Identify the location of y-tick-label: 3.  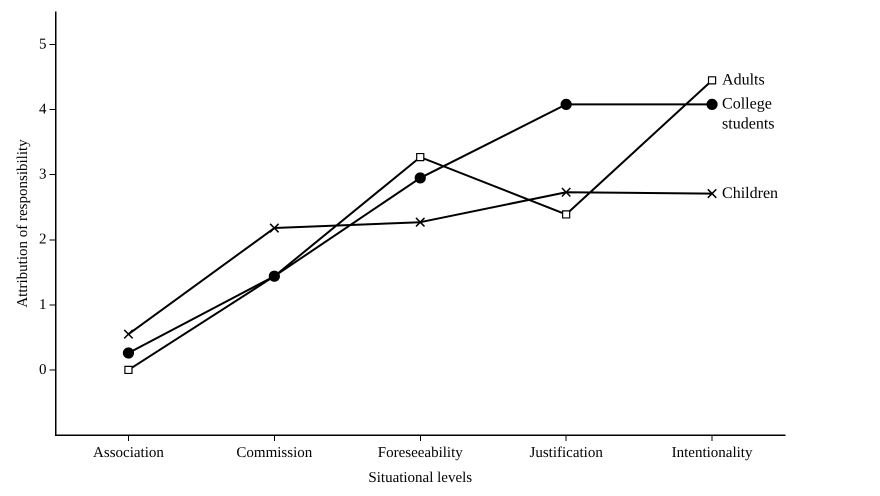
(42, 174).